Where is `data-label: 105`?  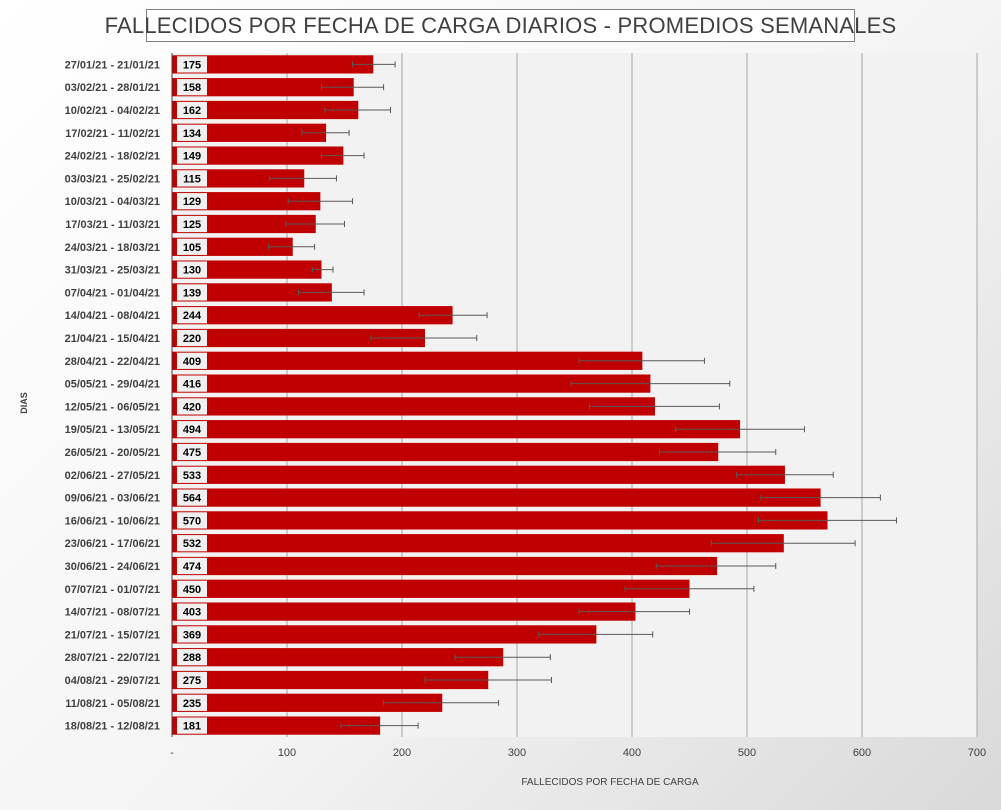
data-label: 105 is located at coordinates (192, 248).